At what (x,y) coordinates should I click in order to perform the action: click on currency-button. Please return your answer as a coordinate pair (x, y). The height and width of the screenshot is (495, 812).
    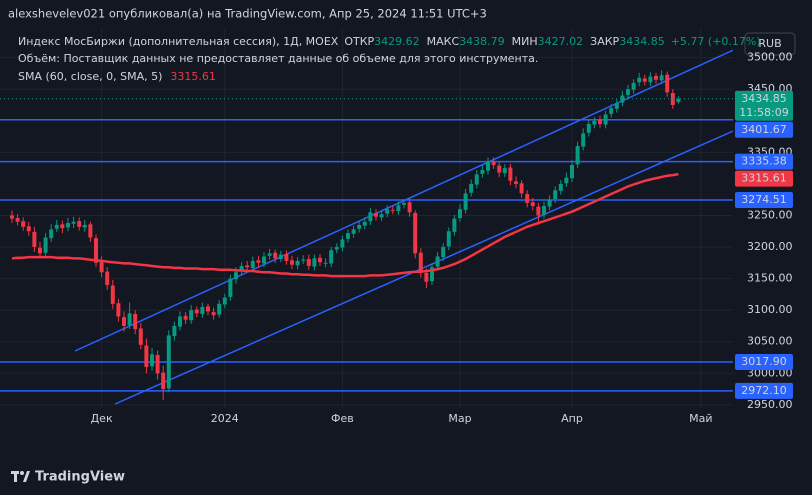
    Looking at the image, I should click on (770, 44).